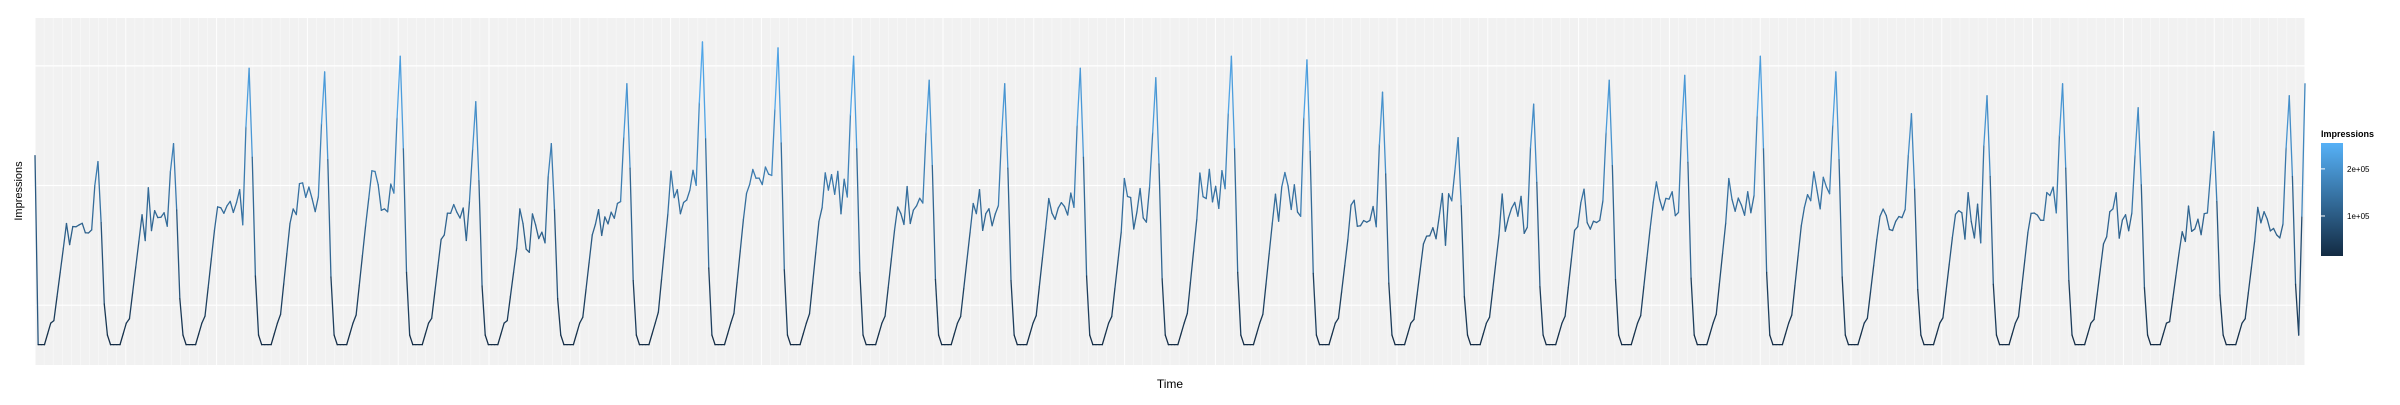 The width and height of the screenshot is (2400, 405). I want to click on colorbar-tick-label: 2e+05, so click(2358, 169).